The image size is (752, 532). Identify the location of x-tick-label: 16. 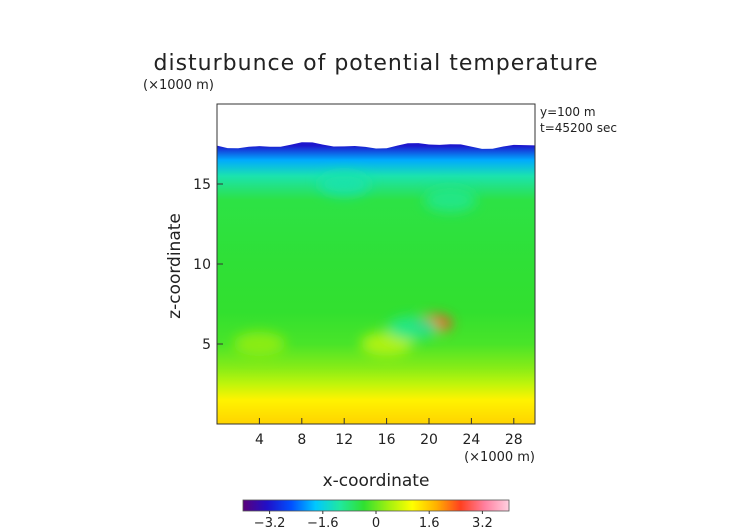
(387, 440).